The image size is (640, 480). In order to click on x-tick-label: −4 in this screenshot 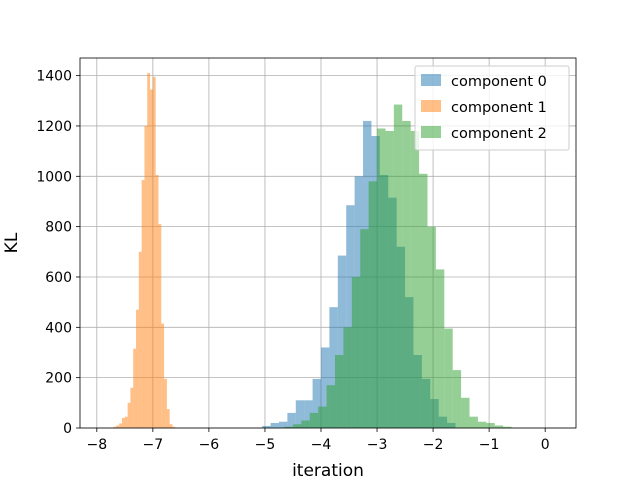, I will do `click(321, 445)`.